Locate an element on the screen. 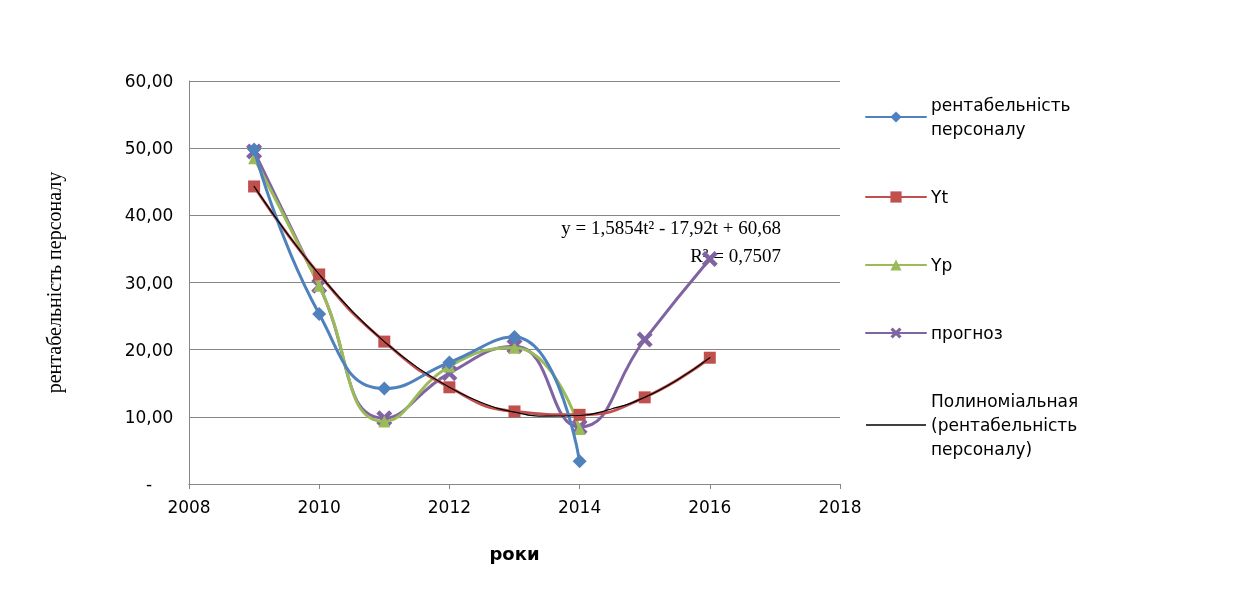  x-axis-title: роки is located at coordinates (514, 553).